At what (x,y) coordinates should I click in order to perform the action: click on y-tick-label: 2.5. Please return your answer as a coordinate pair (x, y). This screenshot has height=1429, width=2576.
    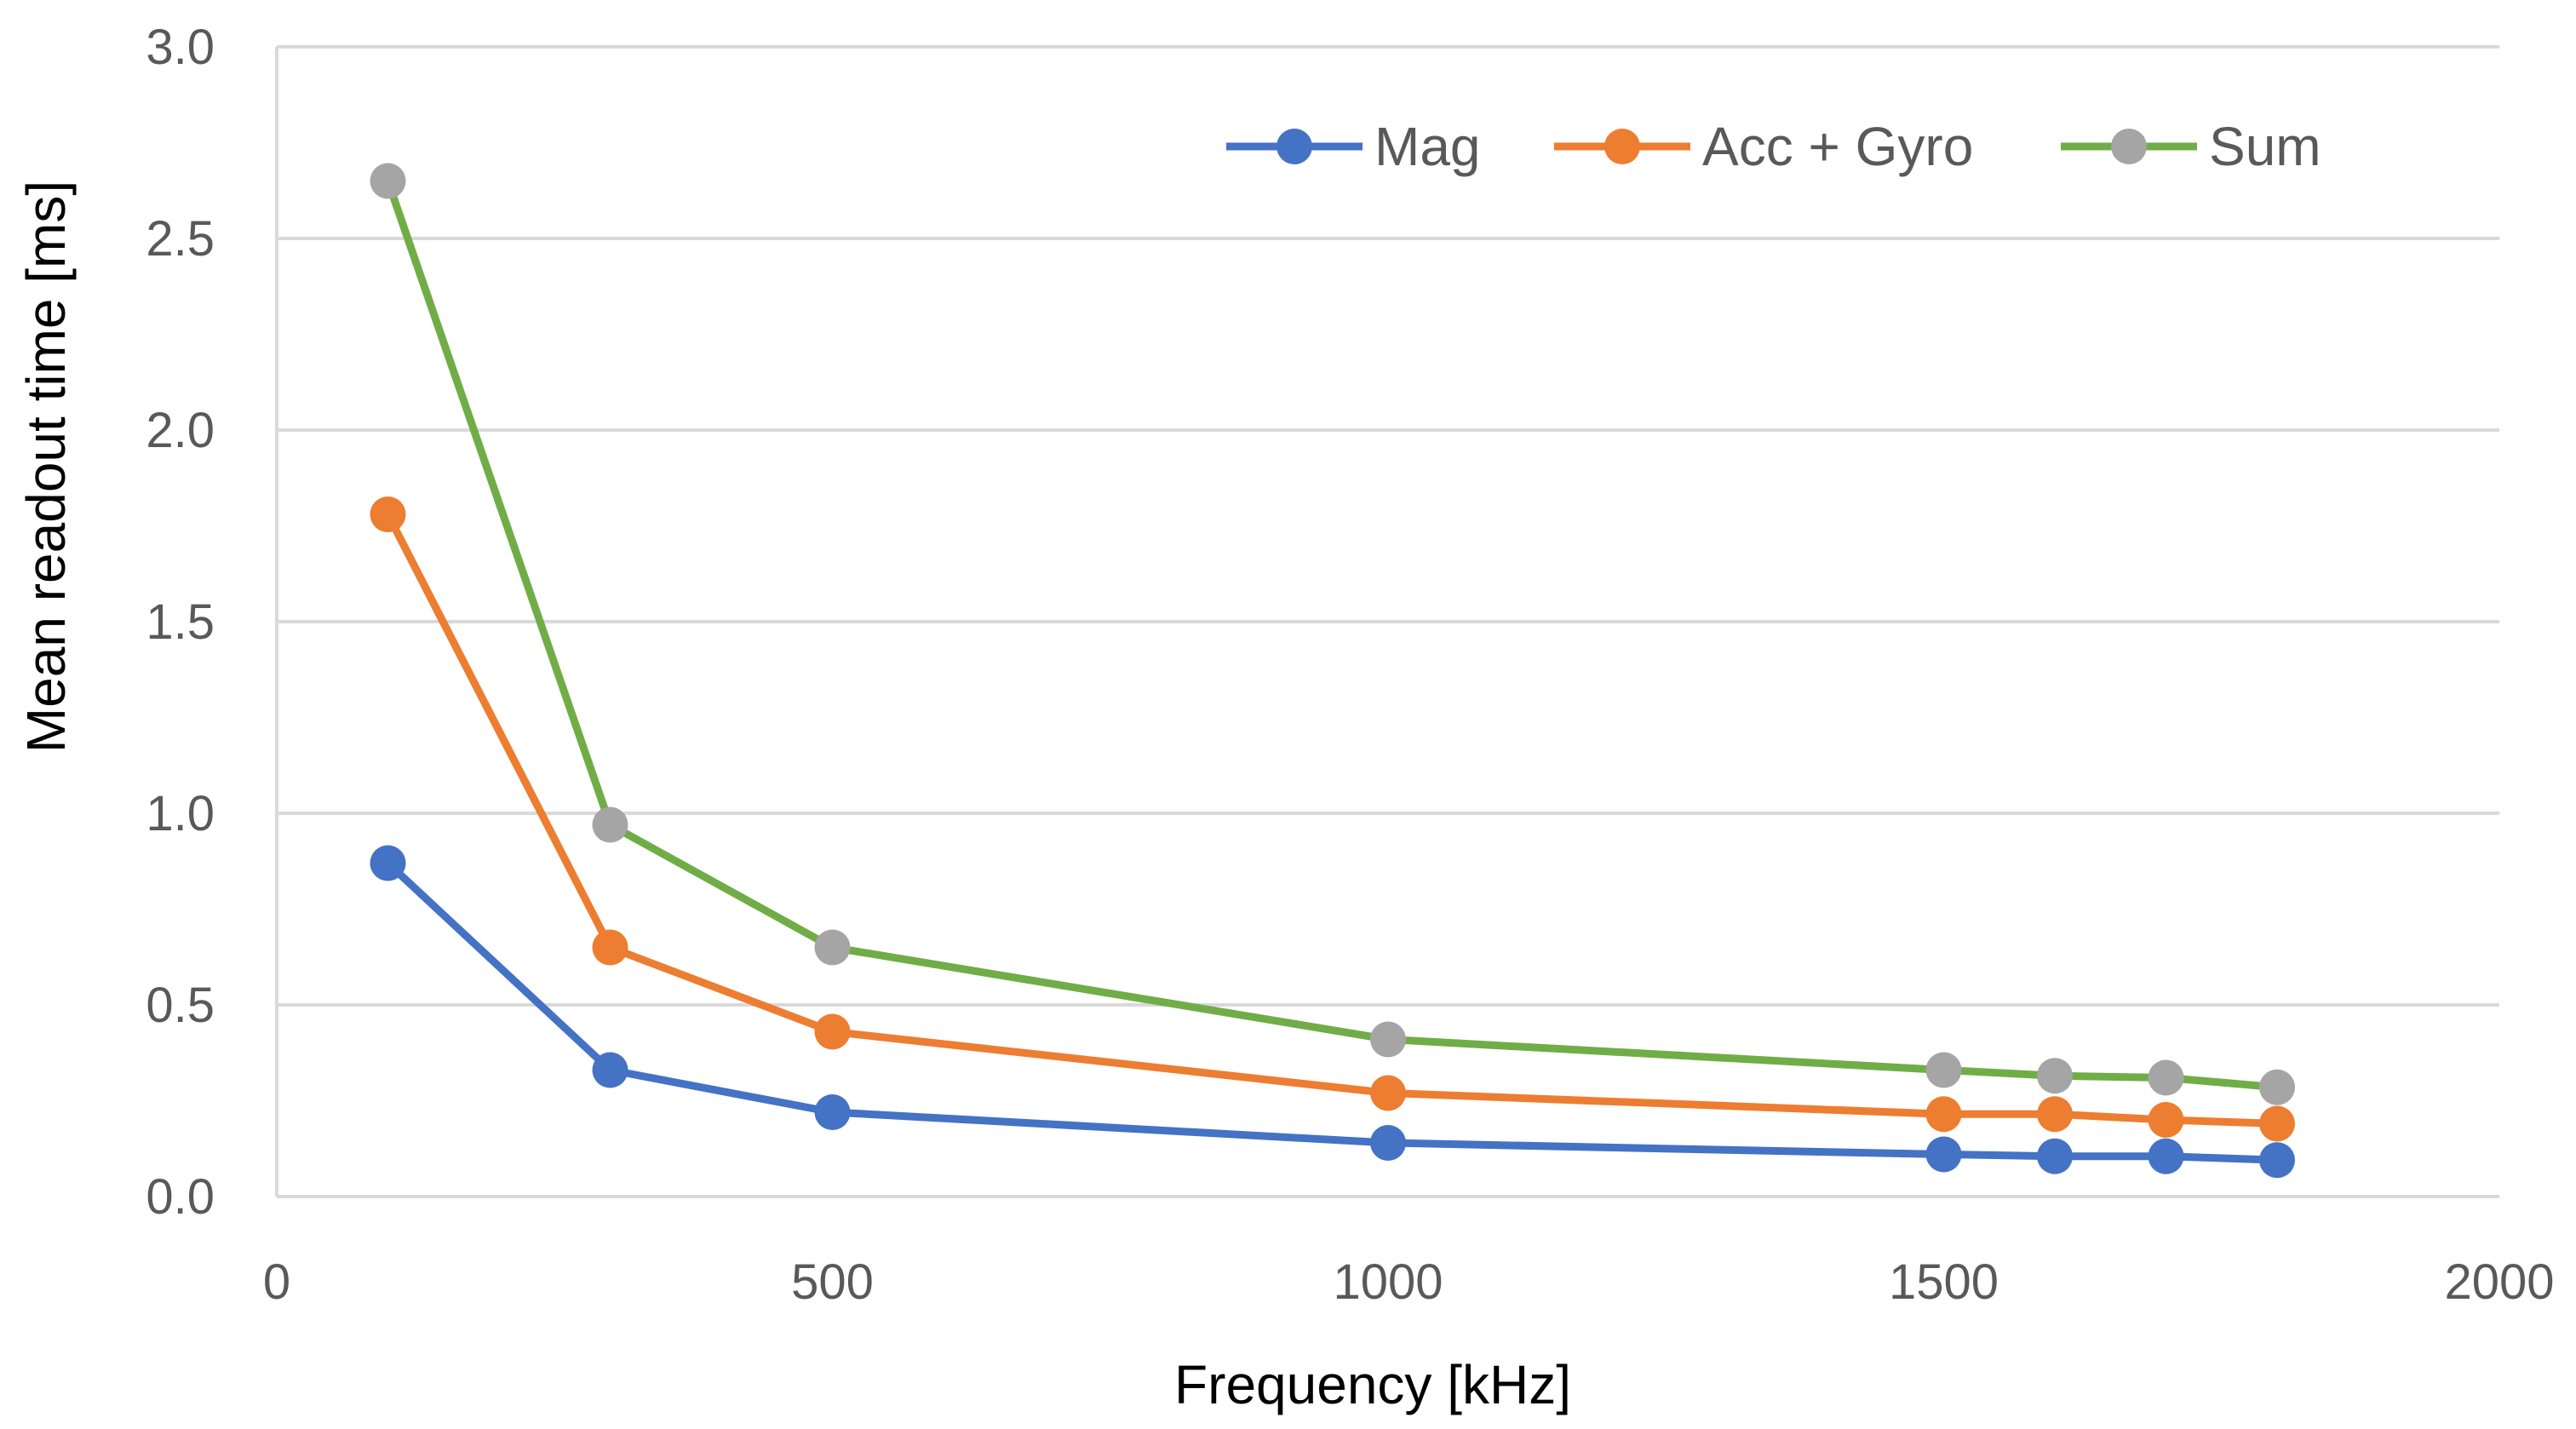
    Looking at the image, I should click on (180, 239).